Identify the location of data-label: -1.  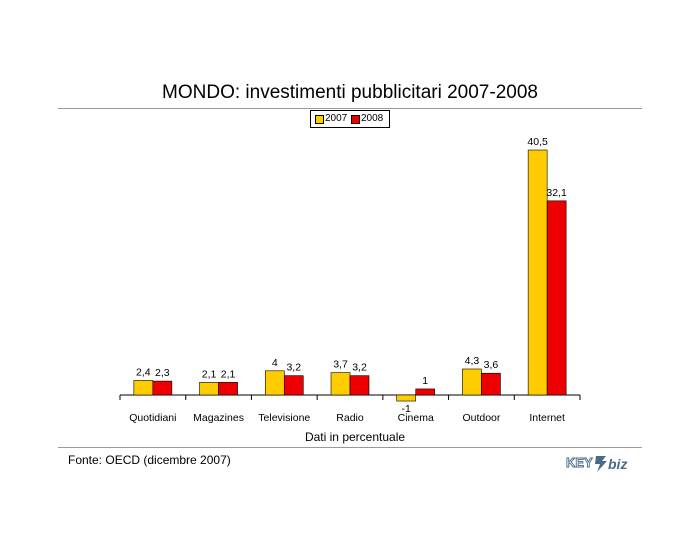
(406, 409).